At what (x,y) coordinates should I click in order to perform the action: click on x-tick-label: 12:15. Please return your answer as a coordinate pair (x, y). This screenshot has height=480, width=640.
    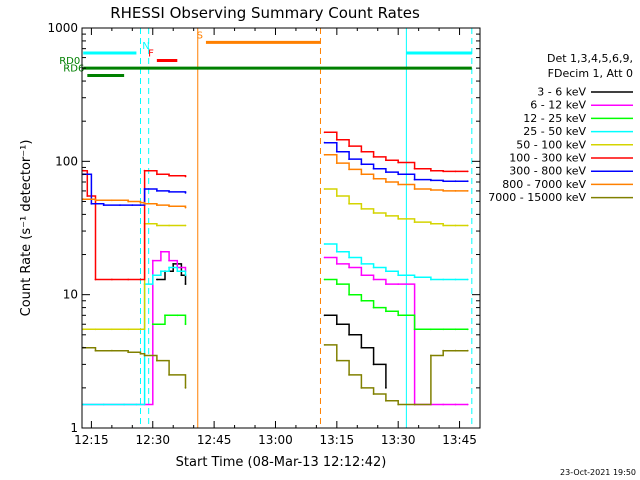
    Looking at the image, I should click on (91, 440).